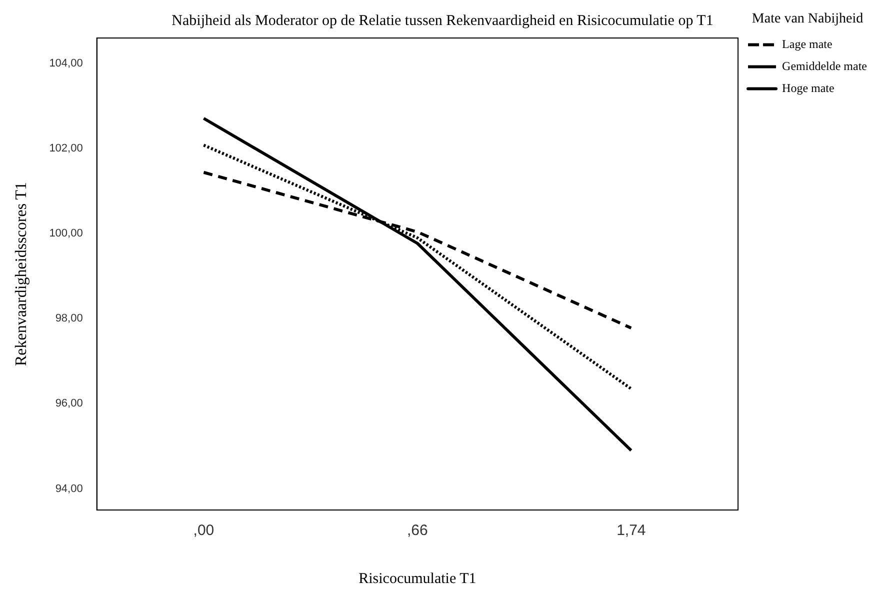 Image resolution: width=889 pixels, height=600 pixels. I want to click on x-tick-label: 1,74, so click(631, 531).